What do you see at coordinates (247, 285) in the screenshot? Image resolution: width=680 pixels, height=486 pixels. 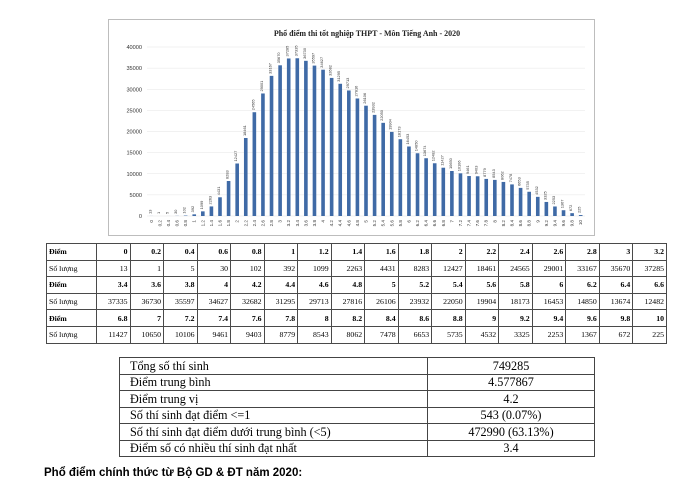 I see `score-table-cell: 4.2` at bounding box center [247, 285].